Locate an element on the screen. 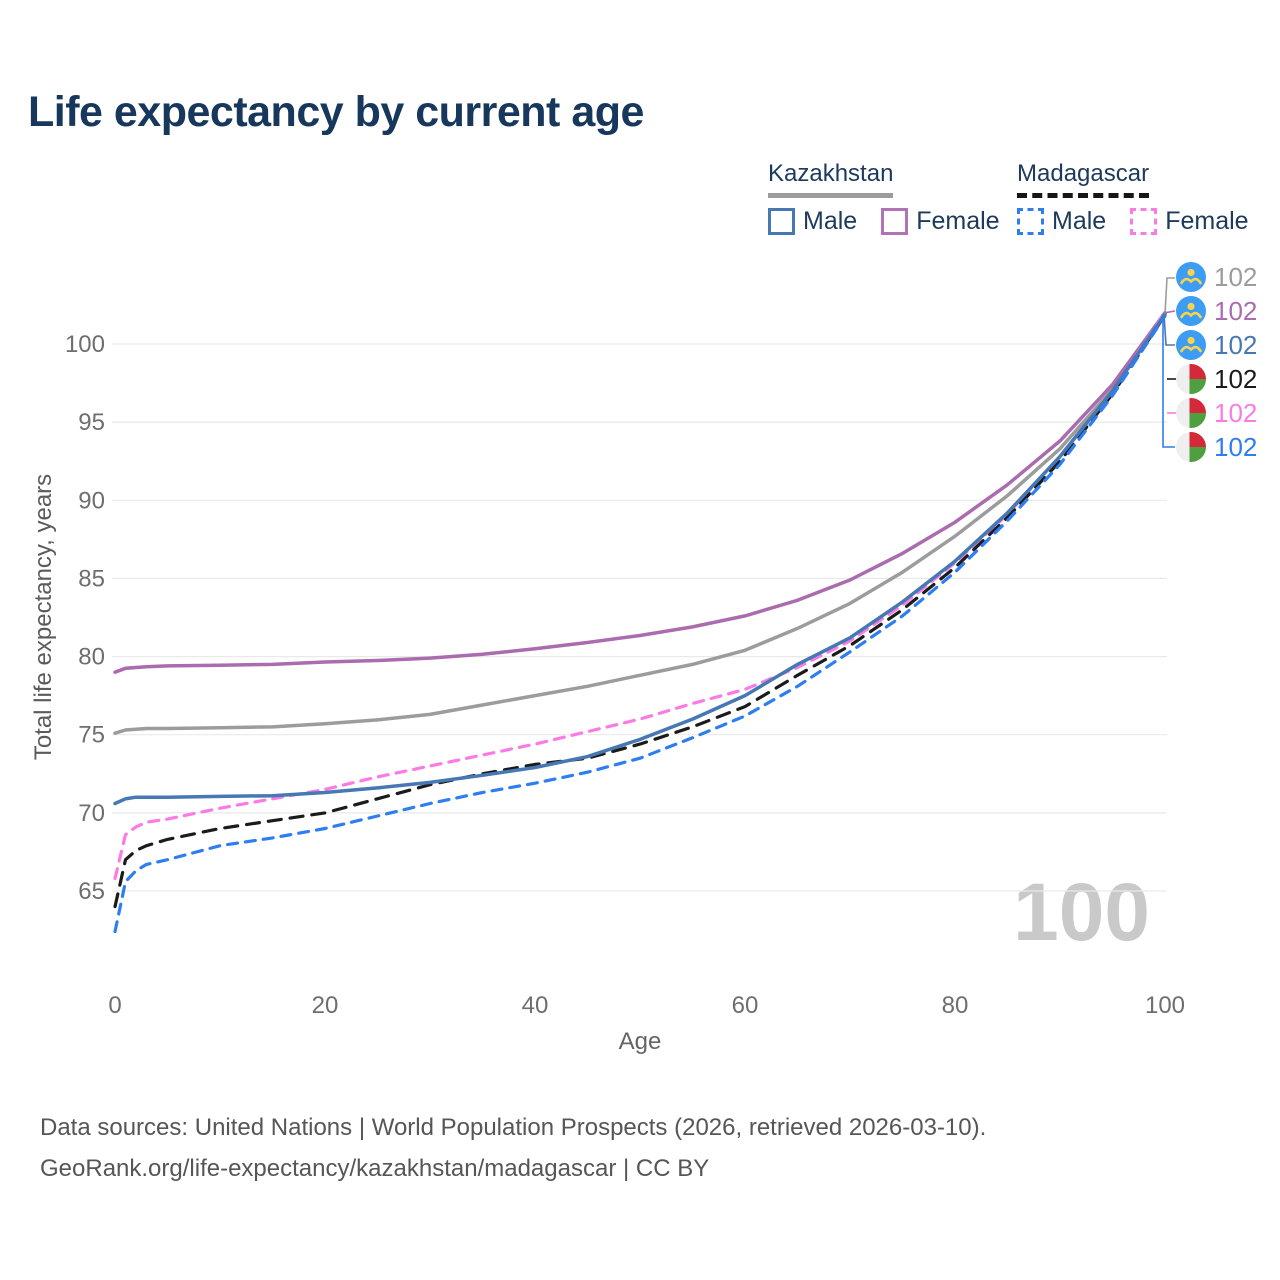 This screenshot has height=1280, width=1280. y-tick-label: 90 is located at coordinates (91, 500).